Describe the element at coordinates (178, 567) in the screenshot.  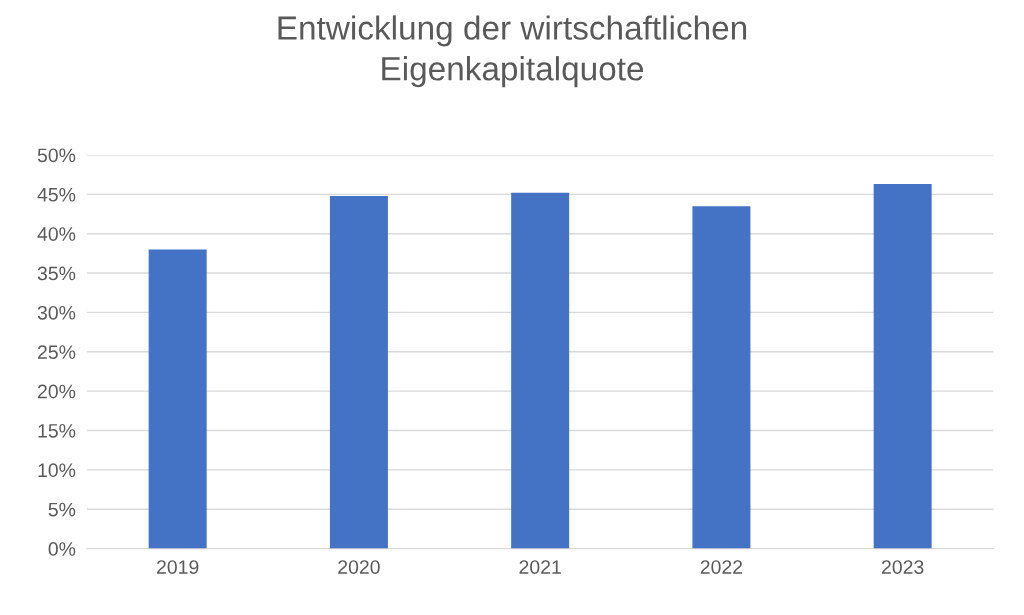
I see `x-tick-label: 2019` at that location.